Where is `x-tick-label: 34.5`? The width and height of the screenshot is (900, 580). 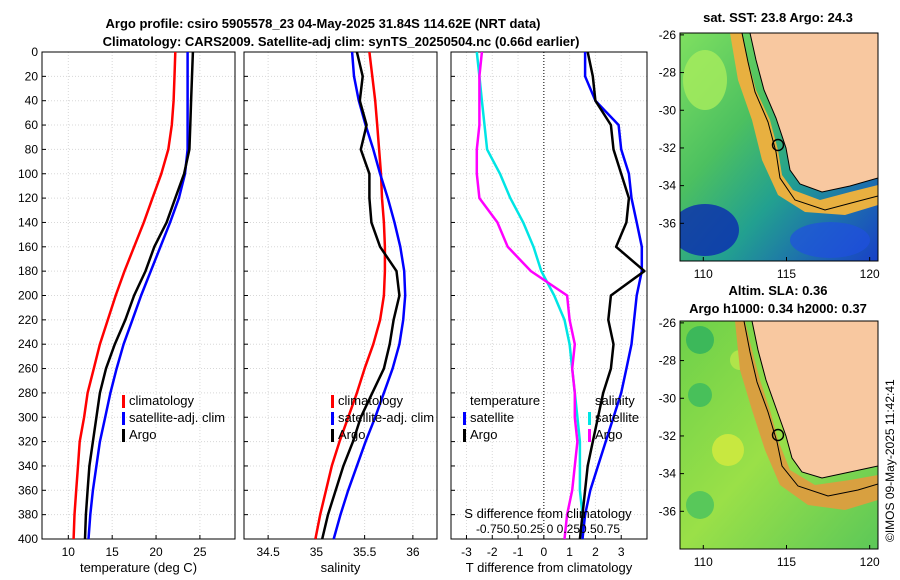 x-tick-label: 34.5 is located at coordinates (268, 552).